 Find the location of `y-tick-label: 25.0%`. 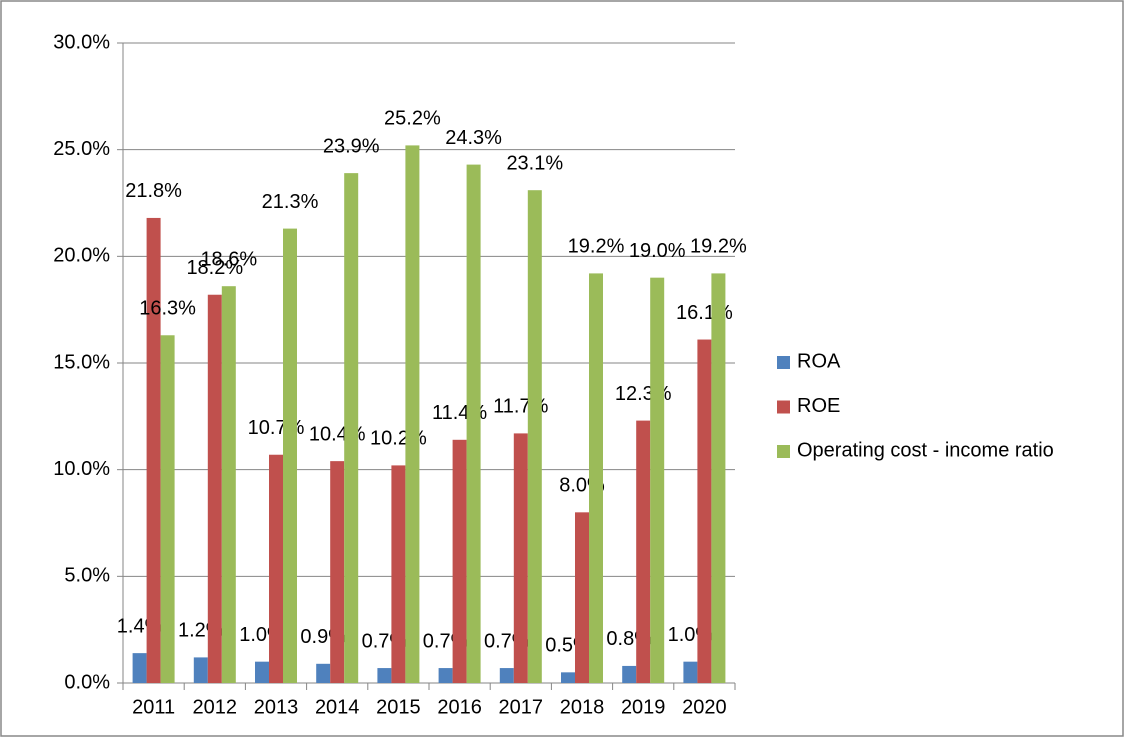

y-tick-label: 25.0% is located at coordinates (81, 149).